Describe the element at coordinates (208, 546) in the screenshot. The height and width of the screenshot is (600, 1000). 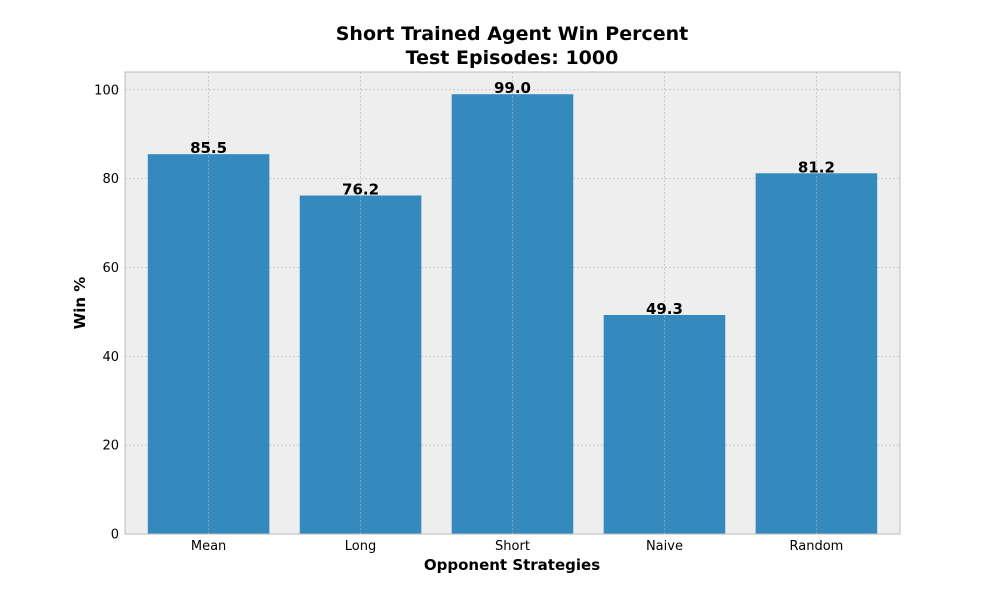
I see `x-tick-label-mean: Mean` at that location.